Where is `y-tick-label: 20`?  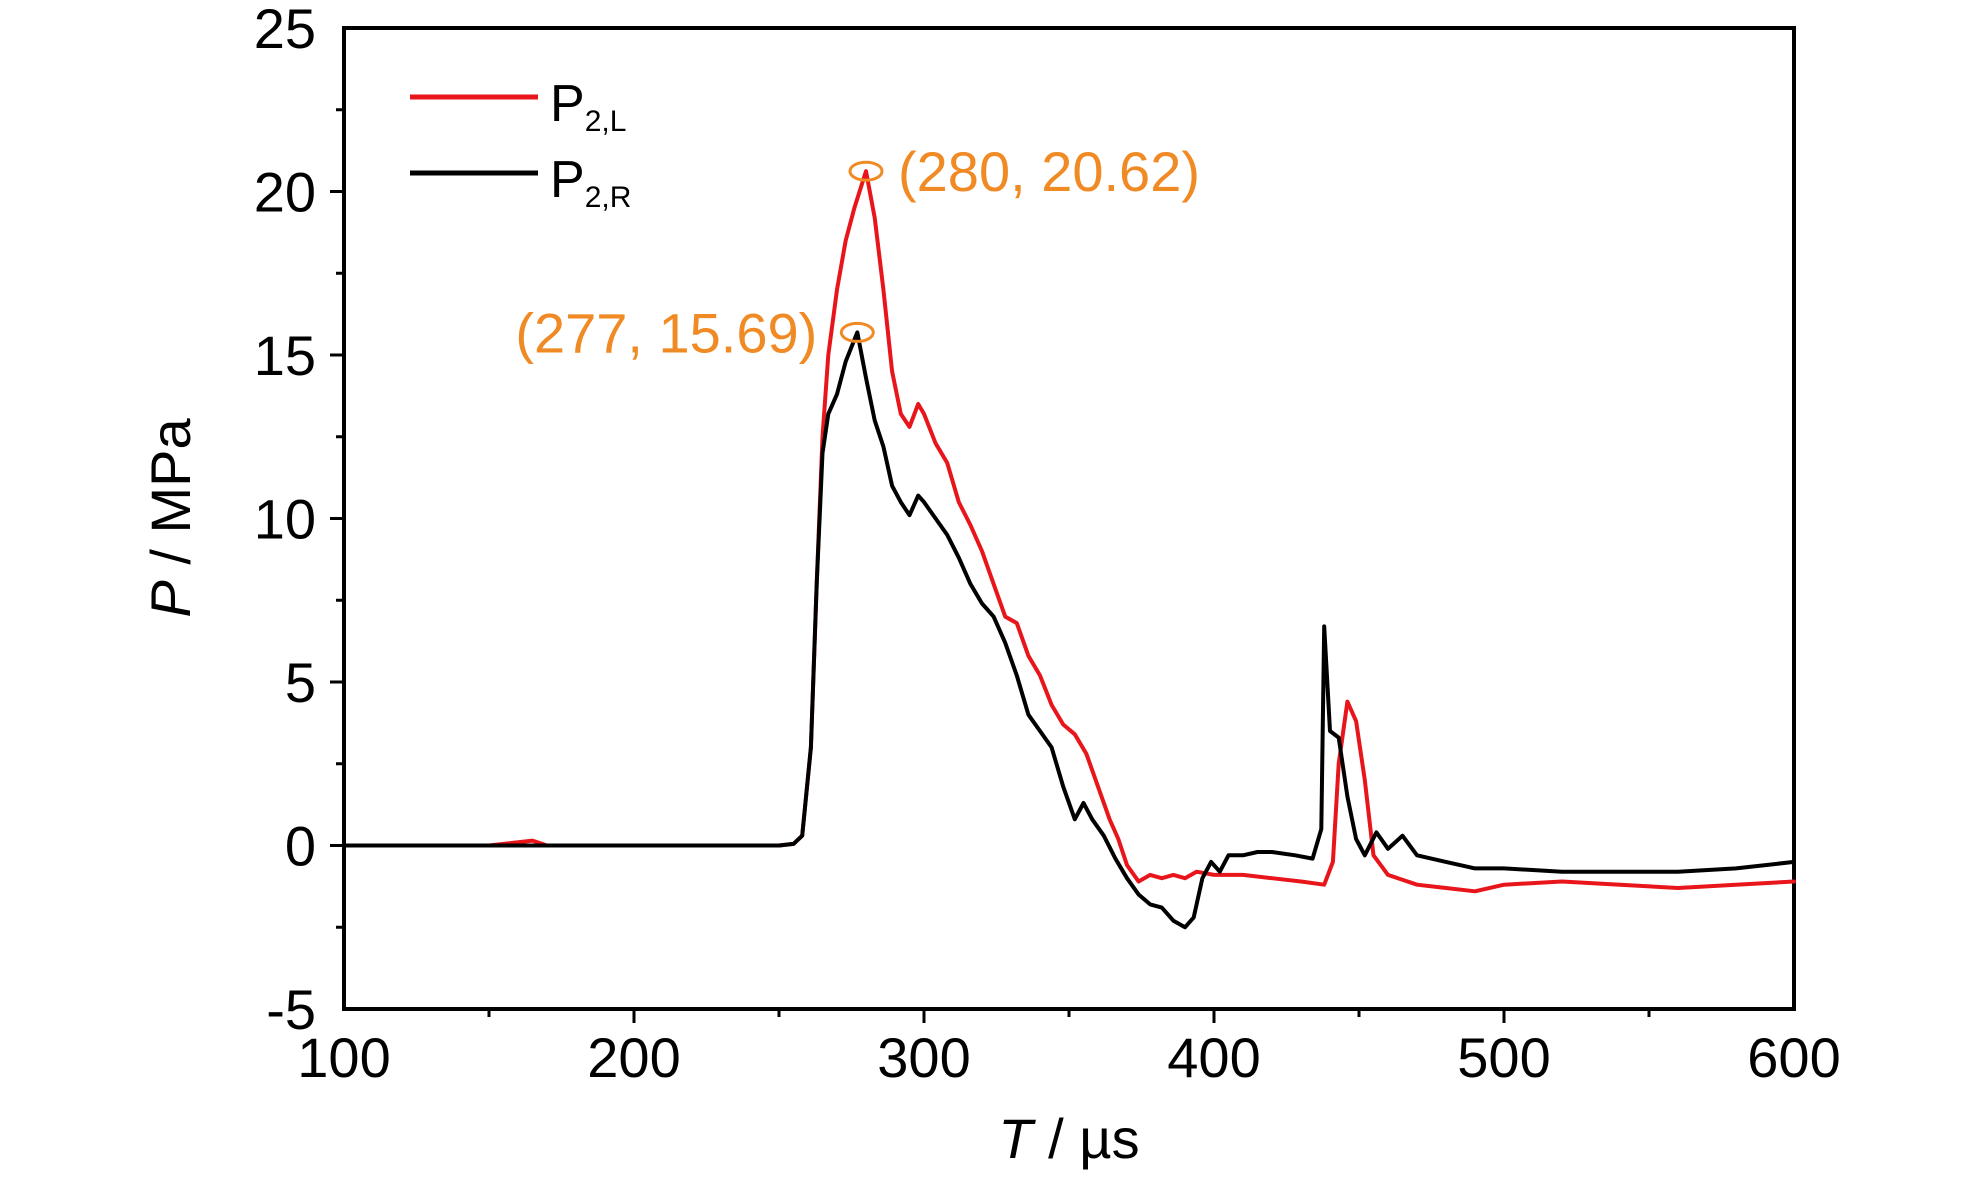 y-tick-label: 20 is located at coordinates (285, 192).